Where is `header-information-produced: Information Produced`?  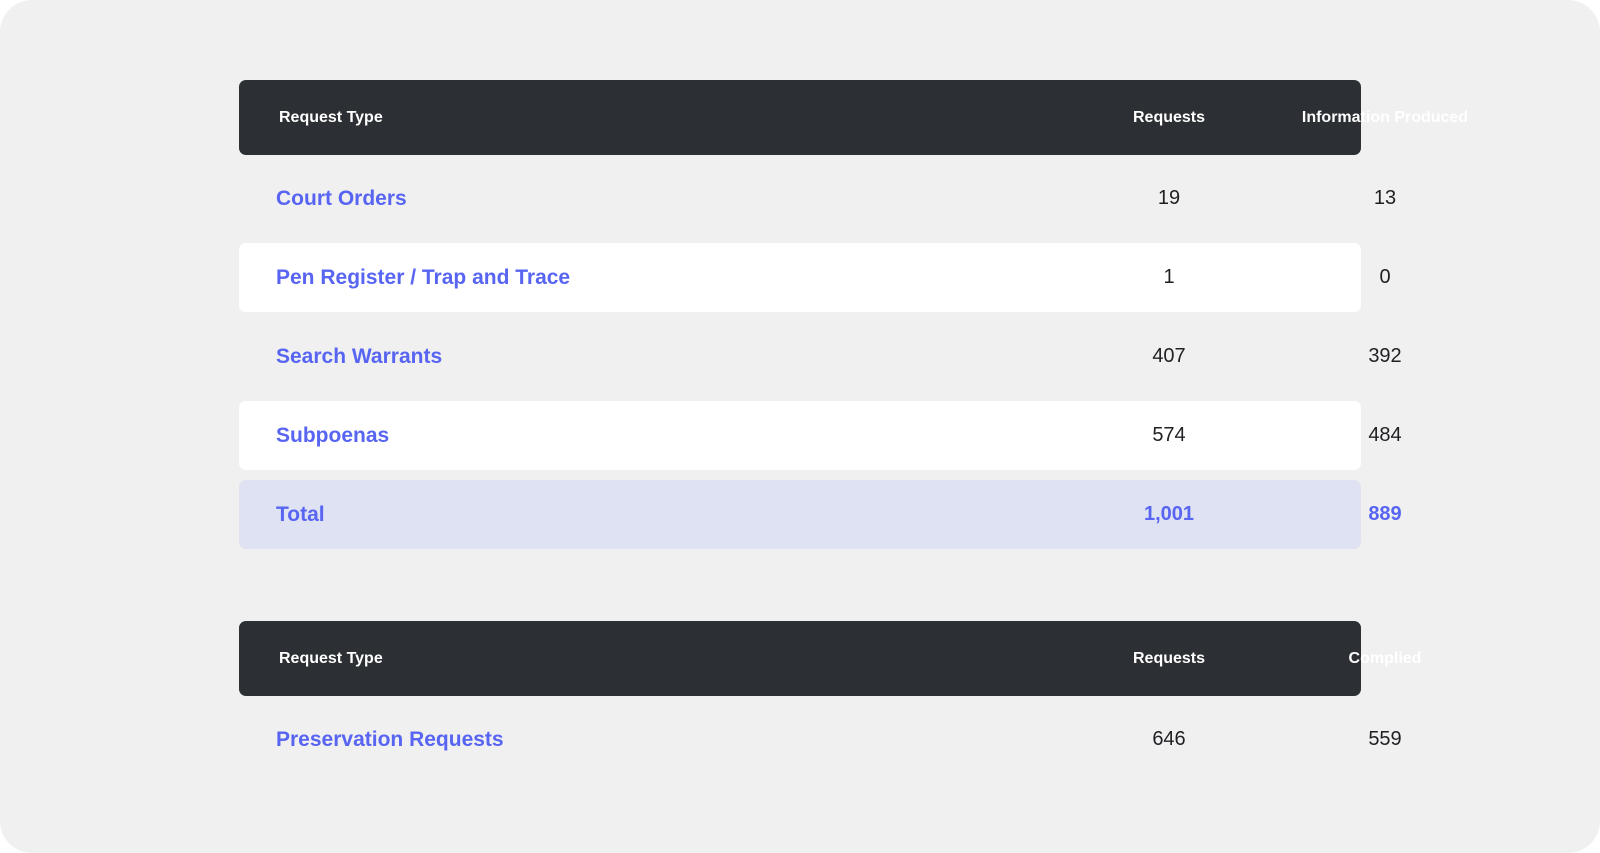
header-information-produced: Information Produced is located at coordinates (1385, 117).